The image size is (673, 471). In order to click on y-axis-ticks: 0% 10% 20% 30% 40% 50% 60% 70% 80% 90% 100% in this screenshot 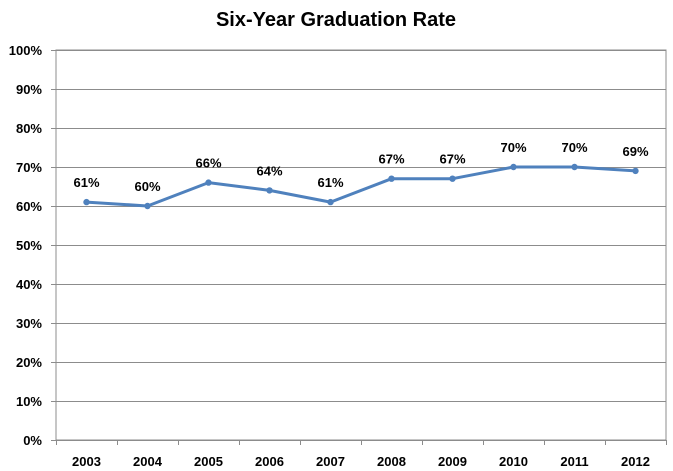, I will do `click(32, 245)`.